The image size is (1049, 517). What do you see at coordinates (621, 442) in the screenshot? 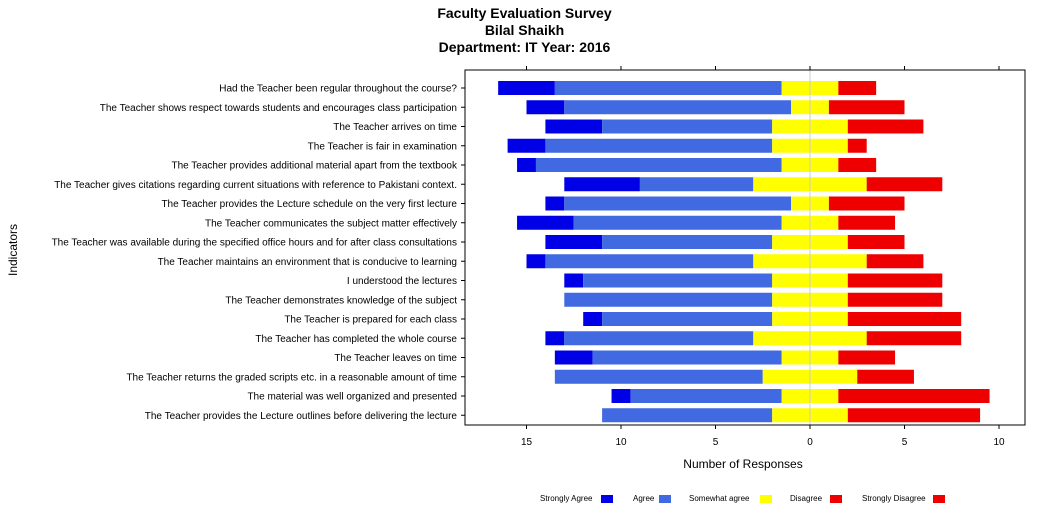
I see `x-tick-label-1: 10` at bounding box center [621, 442].